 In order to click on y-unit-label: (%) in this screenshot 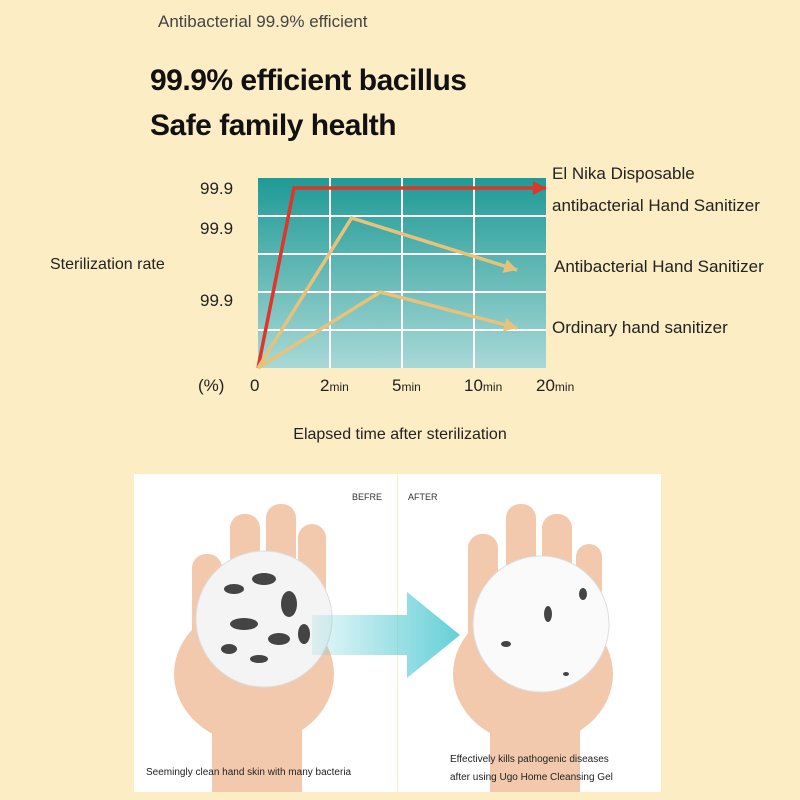, I will do `click(211, 385)`.